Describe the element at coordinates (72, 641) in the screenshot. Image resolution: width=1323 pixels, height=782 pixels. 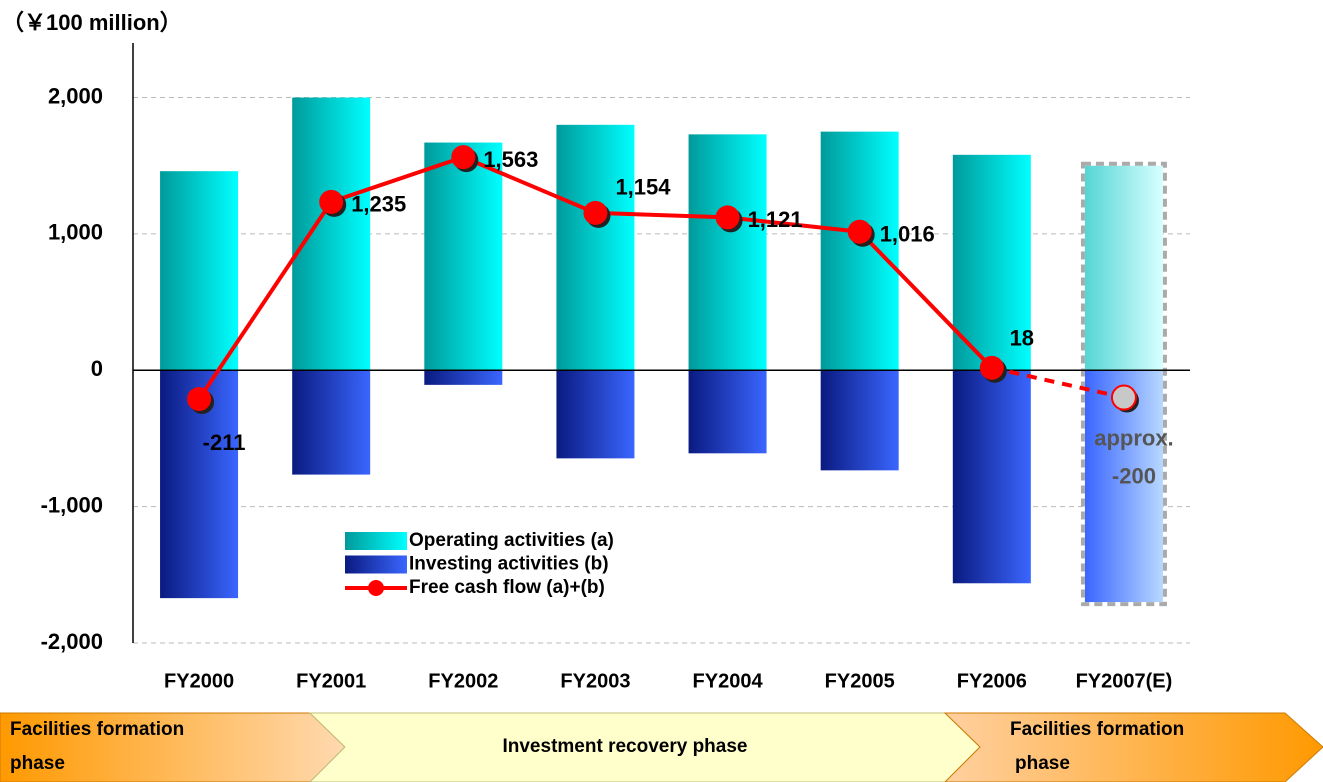
I see `y-tick-label: -2,000` at that location.